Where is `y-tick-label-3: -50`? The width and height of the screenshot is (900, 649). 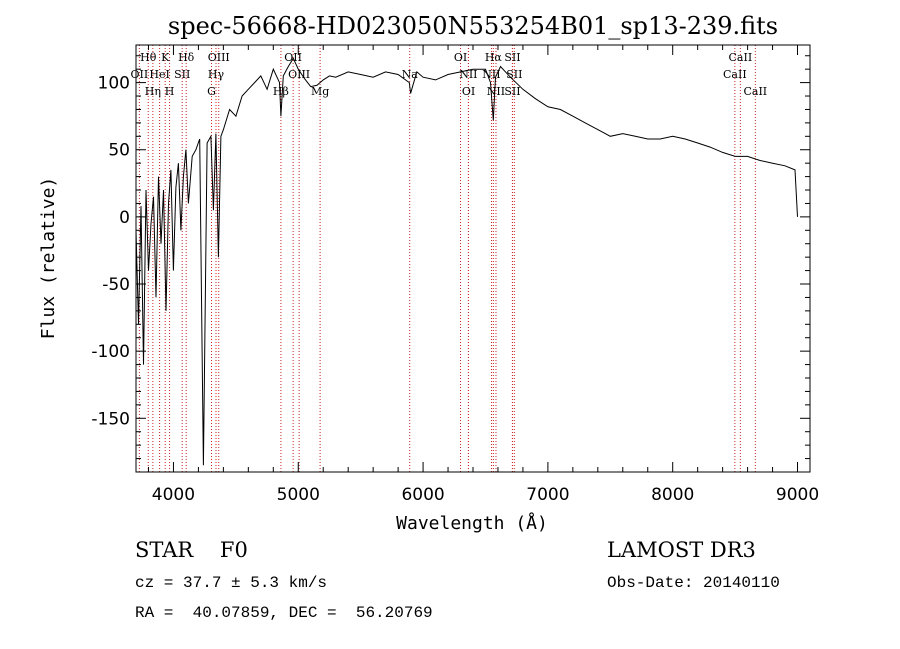
y-tick-label-3: -50 is located at coordinates (116, 285).